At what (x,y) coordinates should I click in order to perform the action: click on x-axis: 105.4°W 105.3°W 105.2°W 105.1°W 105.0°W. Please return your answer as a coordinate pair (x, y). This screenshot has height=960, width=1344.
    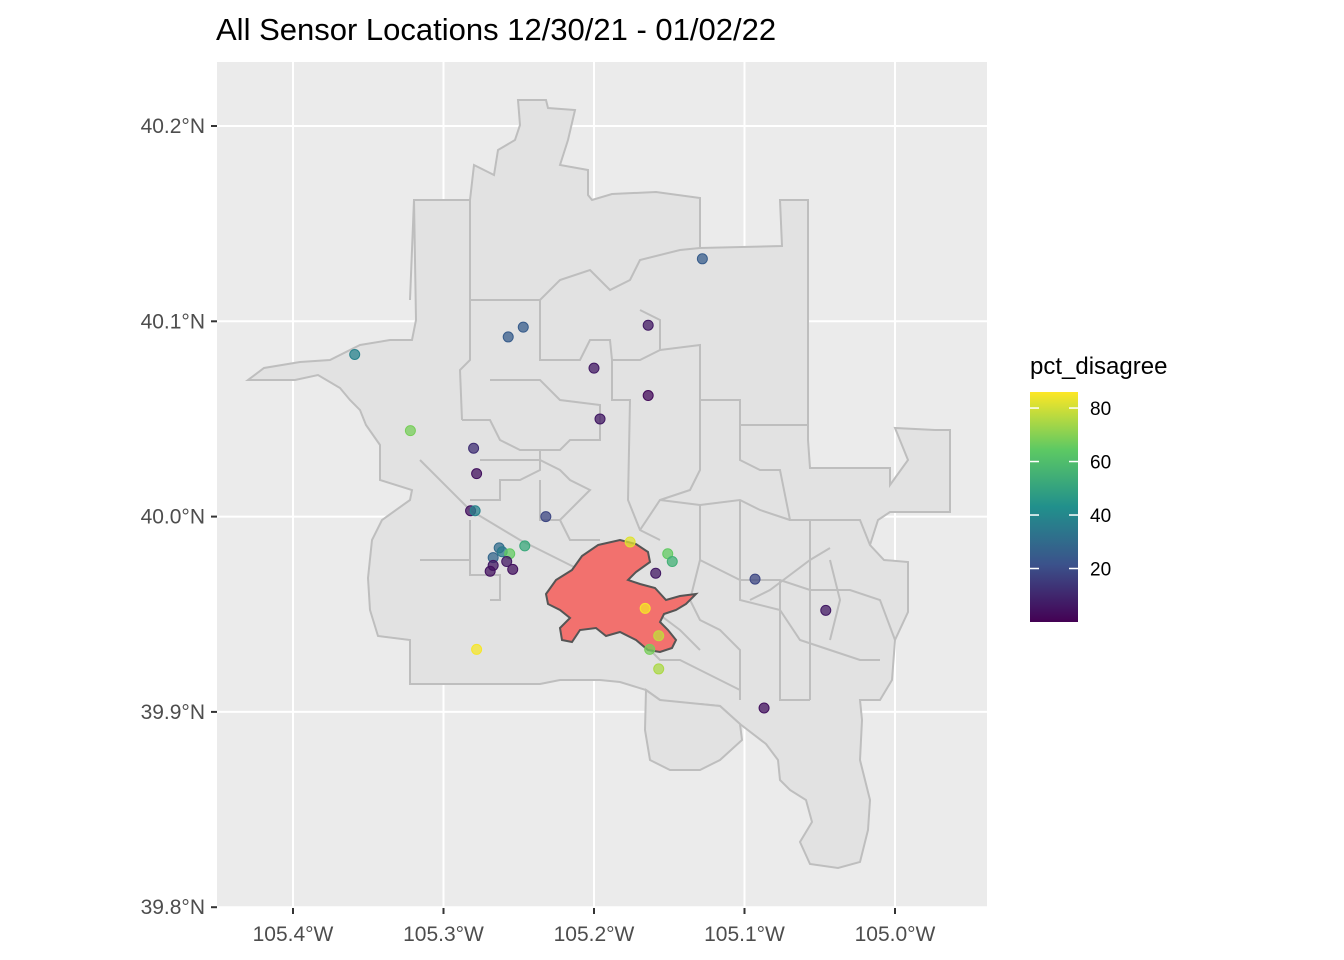
    Looking at the image, I should click on (594, 927).